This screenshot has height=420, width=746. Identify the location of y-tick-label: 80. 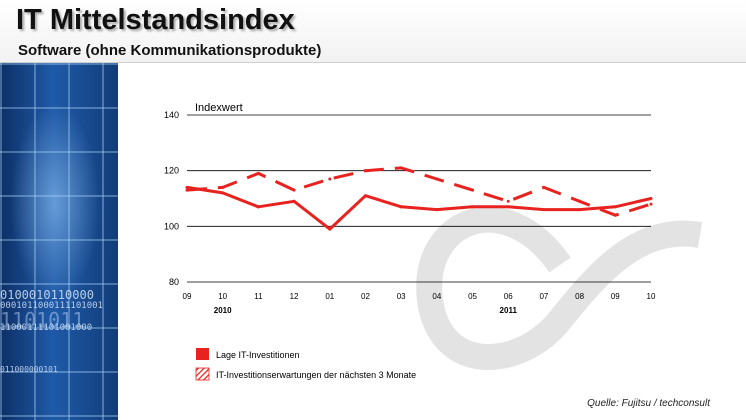
(174, 282).